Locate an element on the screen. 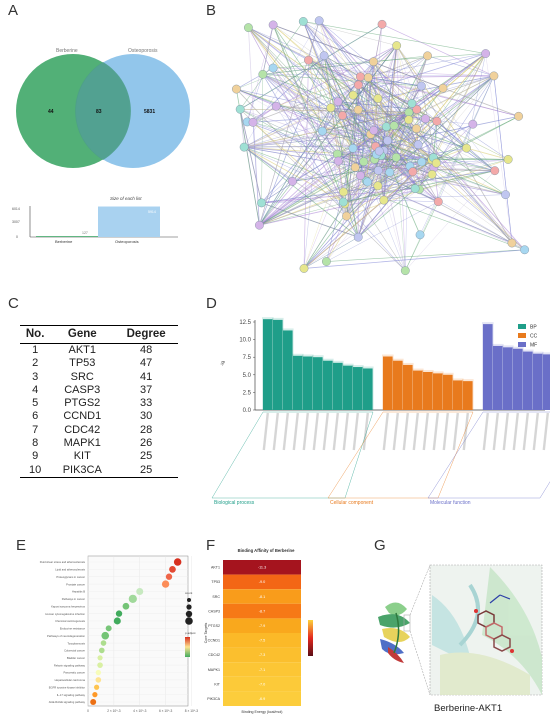 This screenshot has width=550, height=722. legend-label: BP is located at coordinates (533, 328).